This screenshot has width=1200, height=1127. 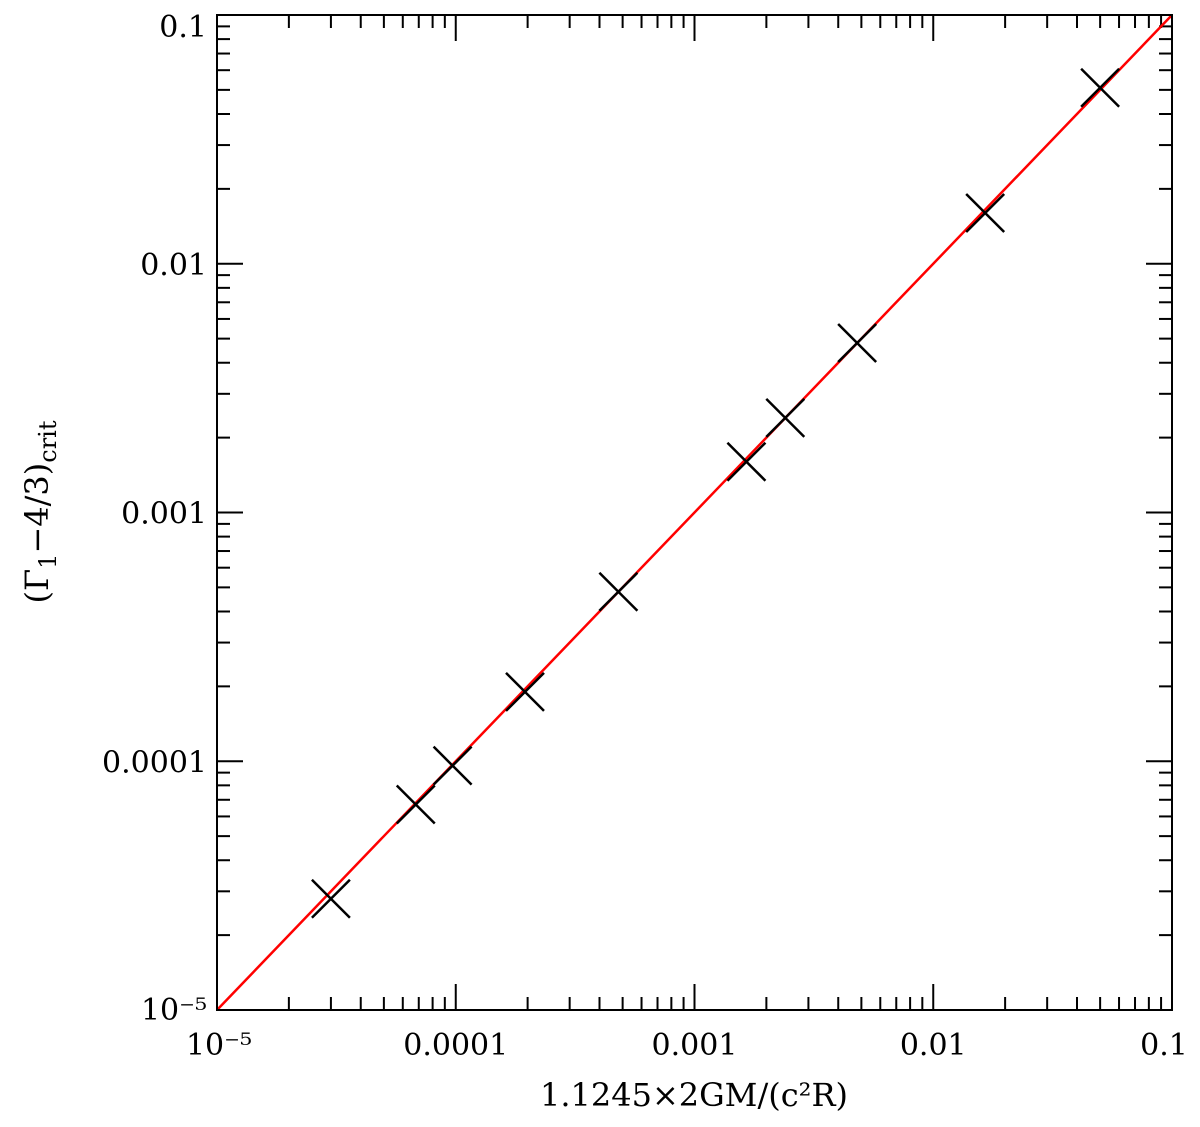 What do you see at coordinates (48, 561) in the screenshot?
I see `y-axis-title-subscript: 1` at bounding box center [48, 561].